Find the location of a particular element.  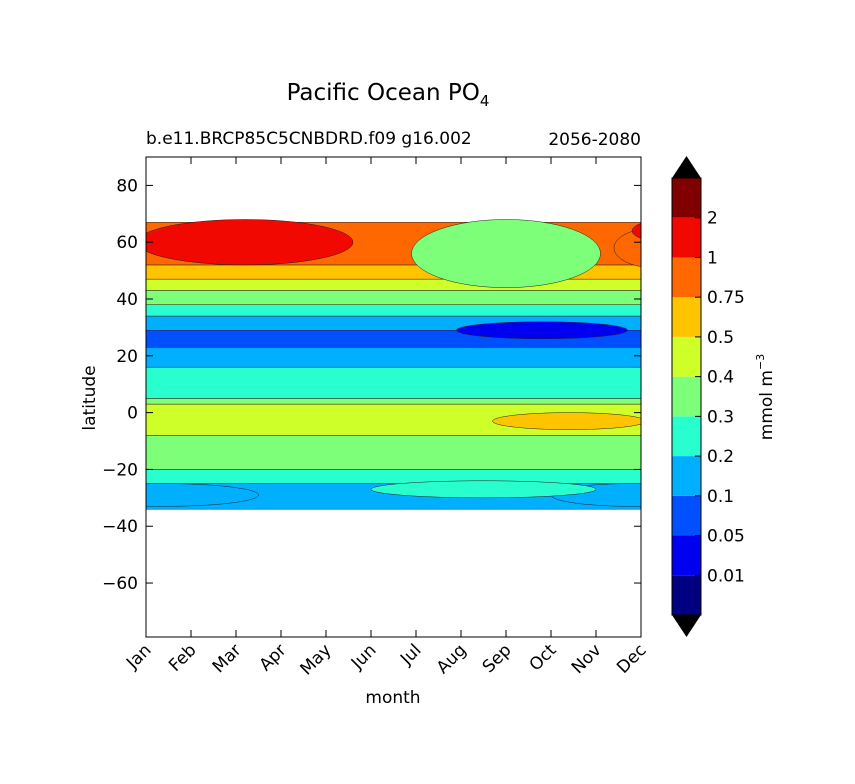

x-tick-label-1: Feb is located at coordinates (182, 657).